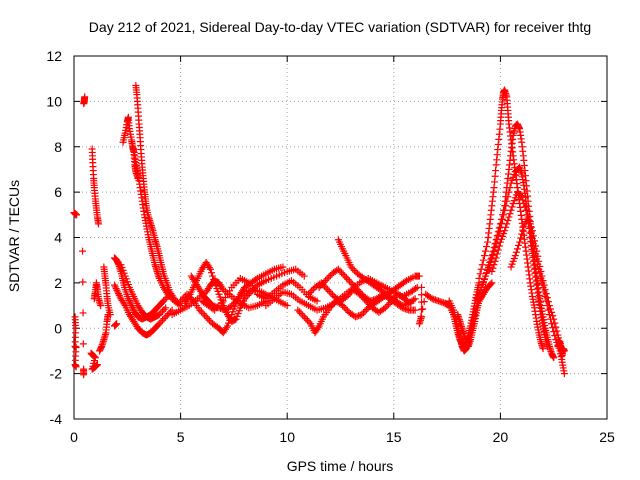  I want to click on x-tick-label: 10, so click(287, 437).